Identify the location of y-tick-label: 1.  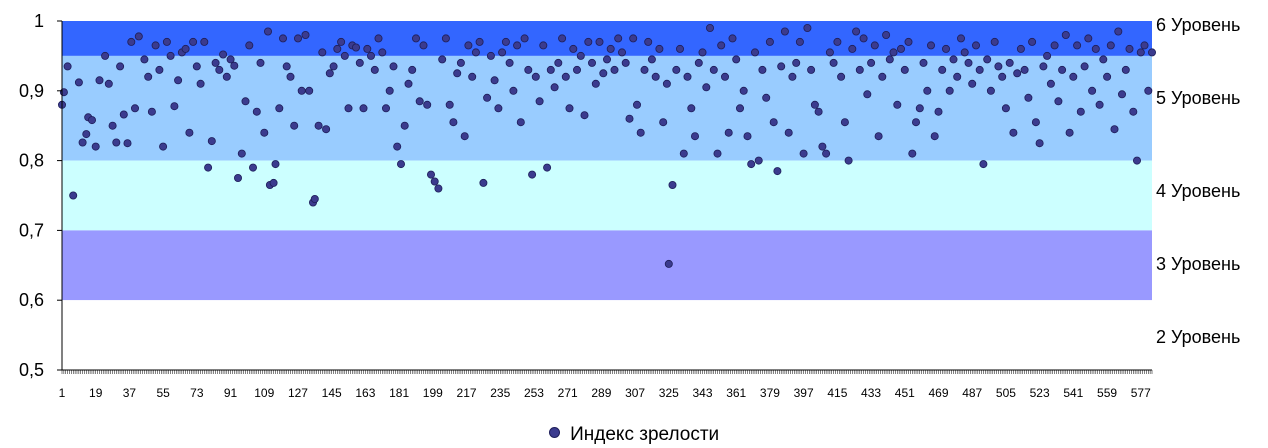
(39, 21).